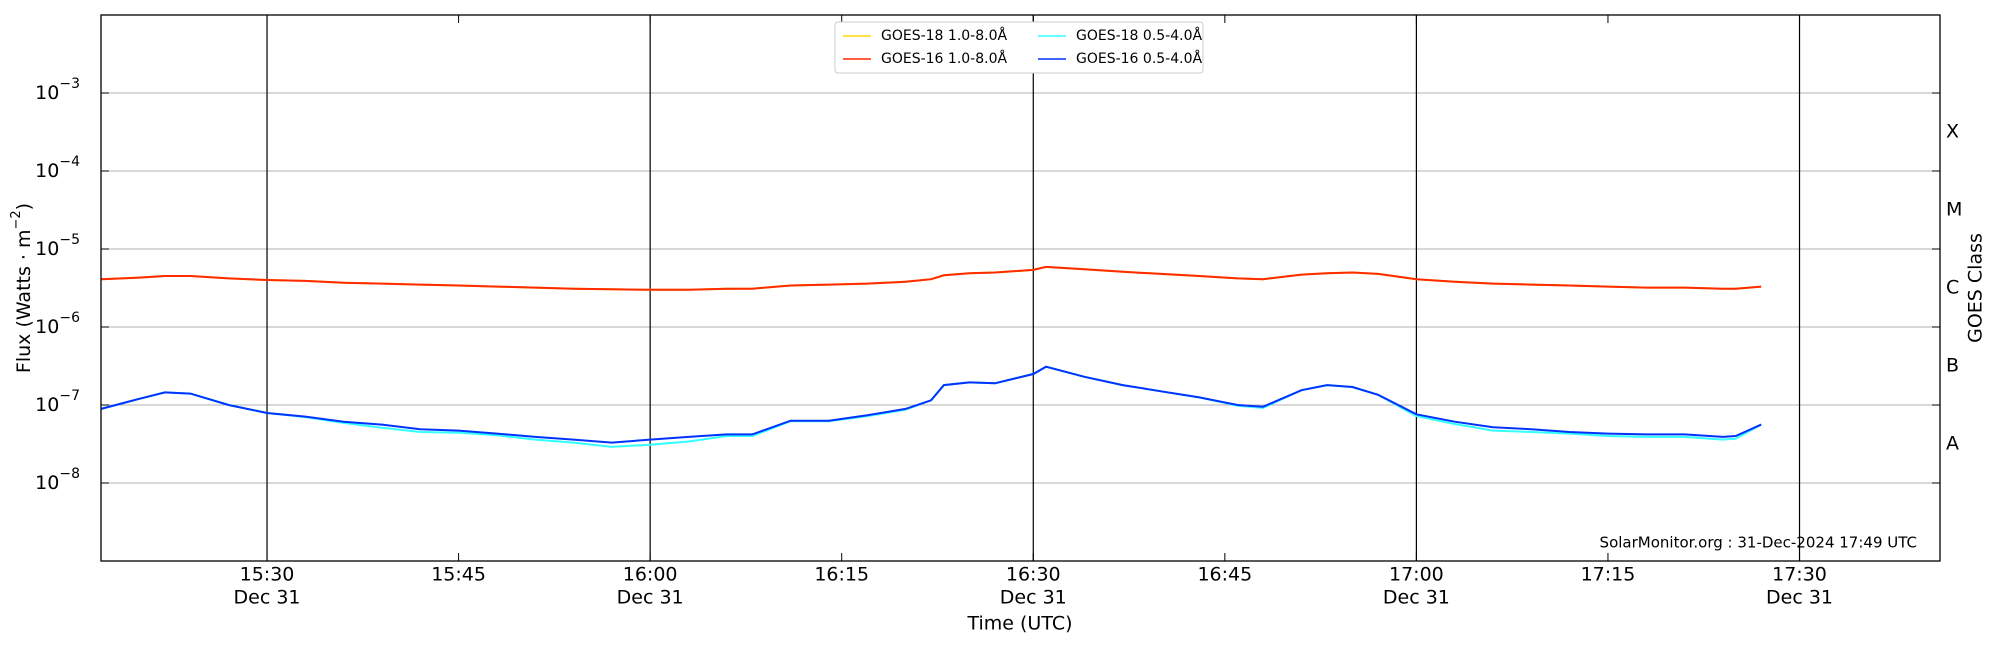  Describe the element at coordinates (24, 206) in the screenshot. I see `y-axis-label-end: )` at that location.